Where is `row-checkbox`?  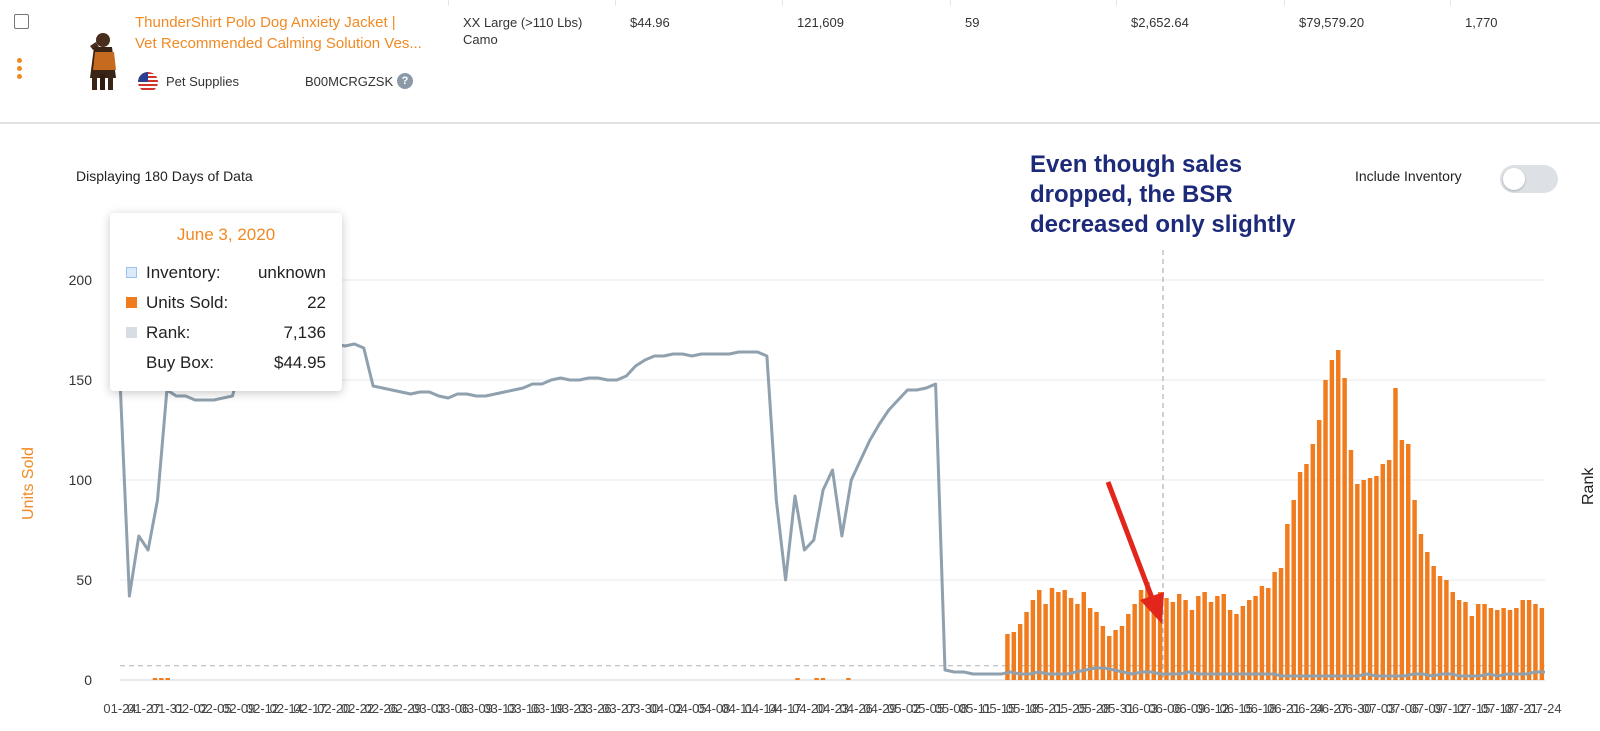
row-checkbox is located at coordinates (21, 21).